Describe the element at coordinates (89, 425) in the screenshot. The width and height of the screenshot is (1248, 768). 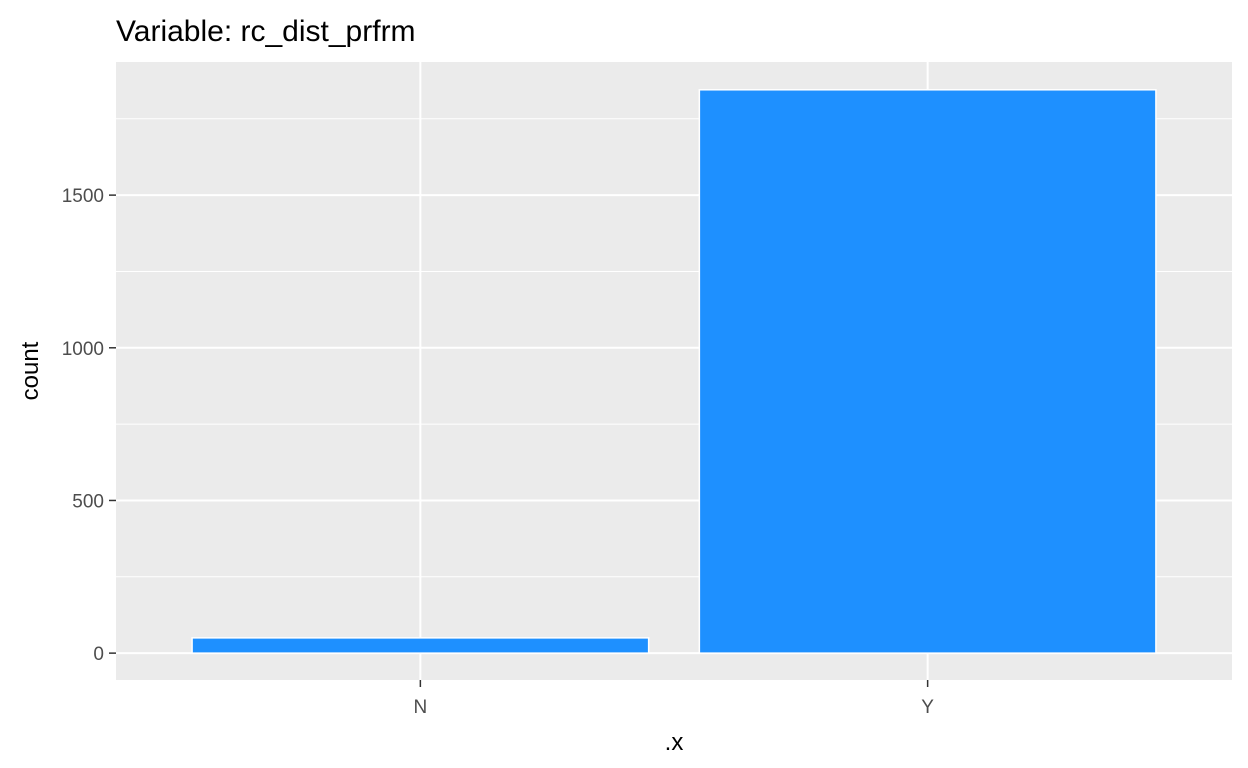
I see `y-axis: 0 500 1000 1500` at that location.